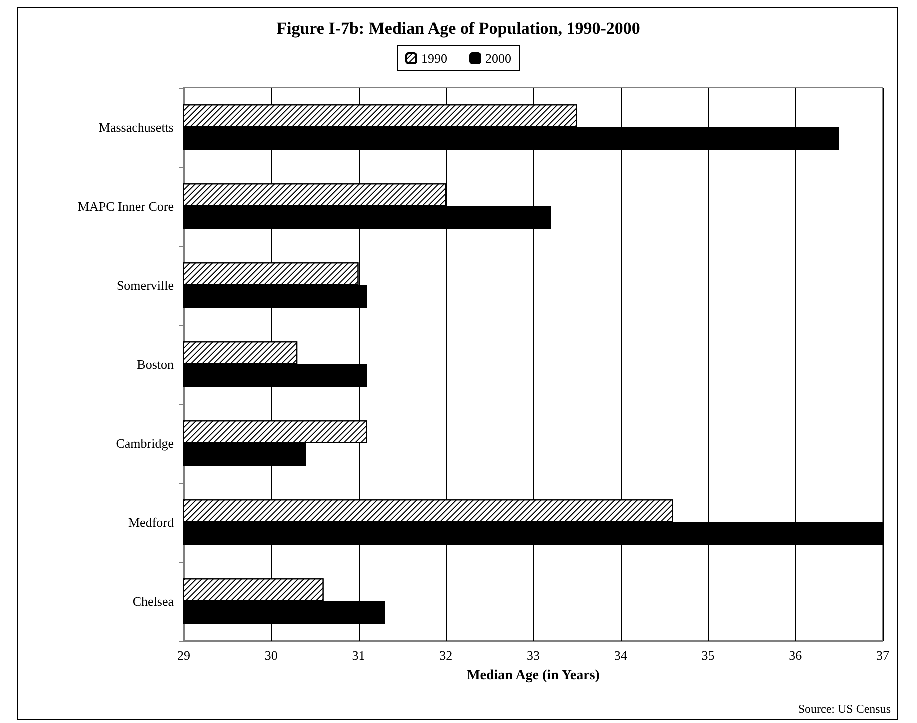  I want to click on y-tick-label: Boston, so click(155, 364).